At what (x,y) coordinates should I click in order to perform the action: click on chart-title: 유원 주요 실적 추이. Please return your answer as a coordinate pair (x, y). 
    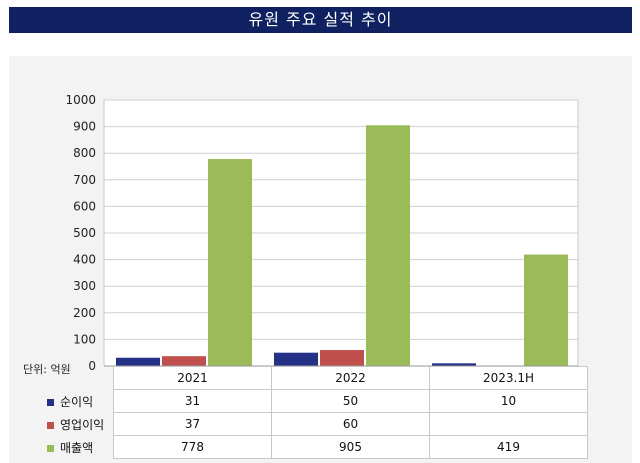
    Looking at the image, I should click on (320, 20).